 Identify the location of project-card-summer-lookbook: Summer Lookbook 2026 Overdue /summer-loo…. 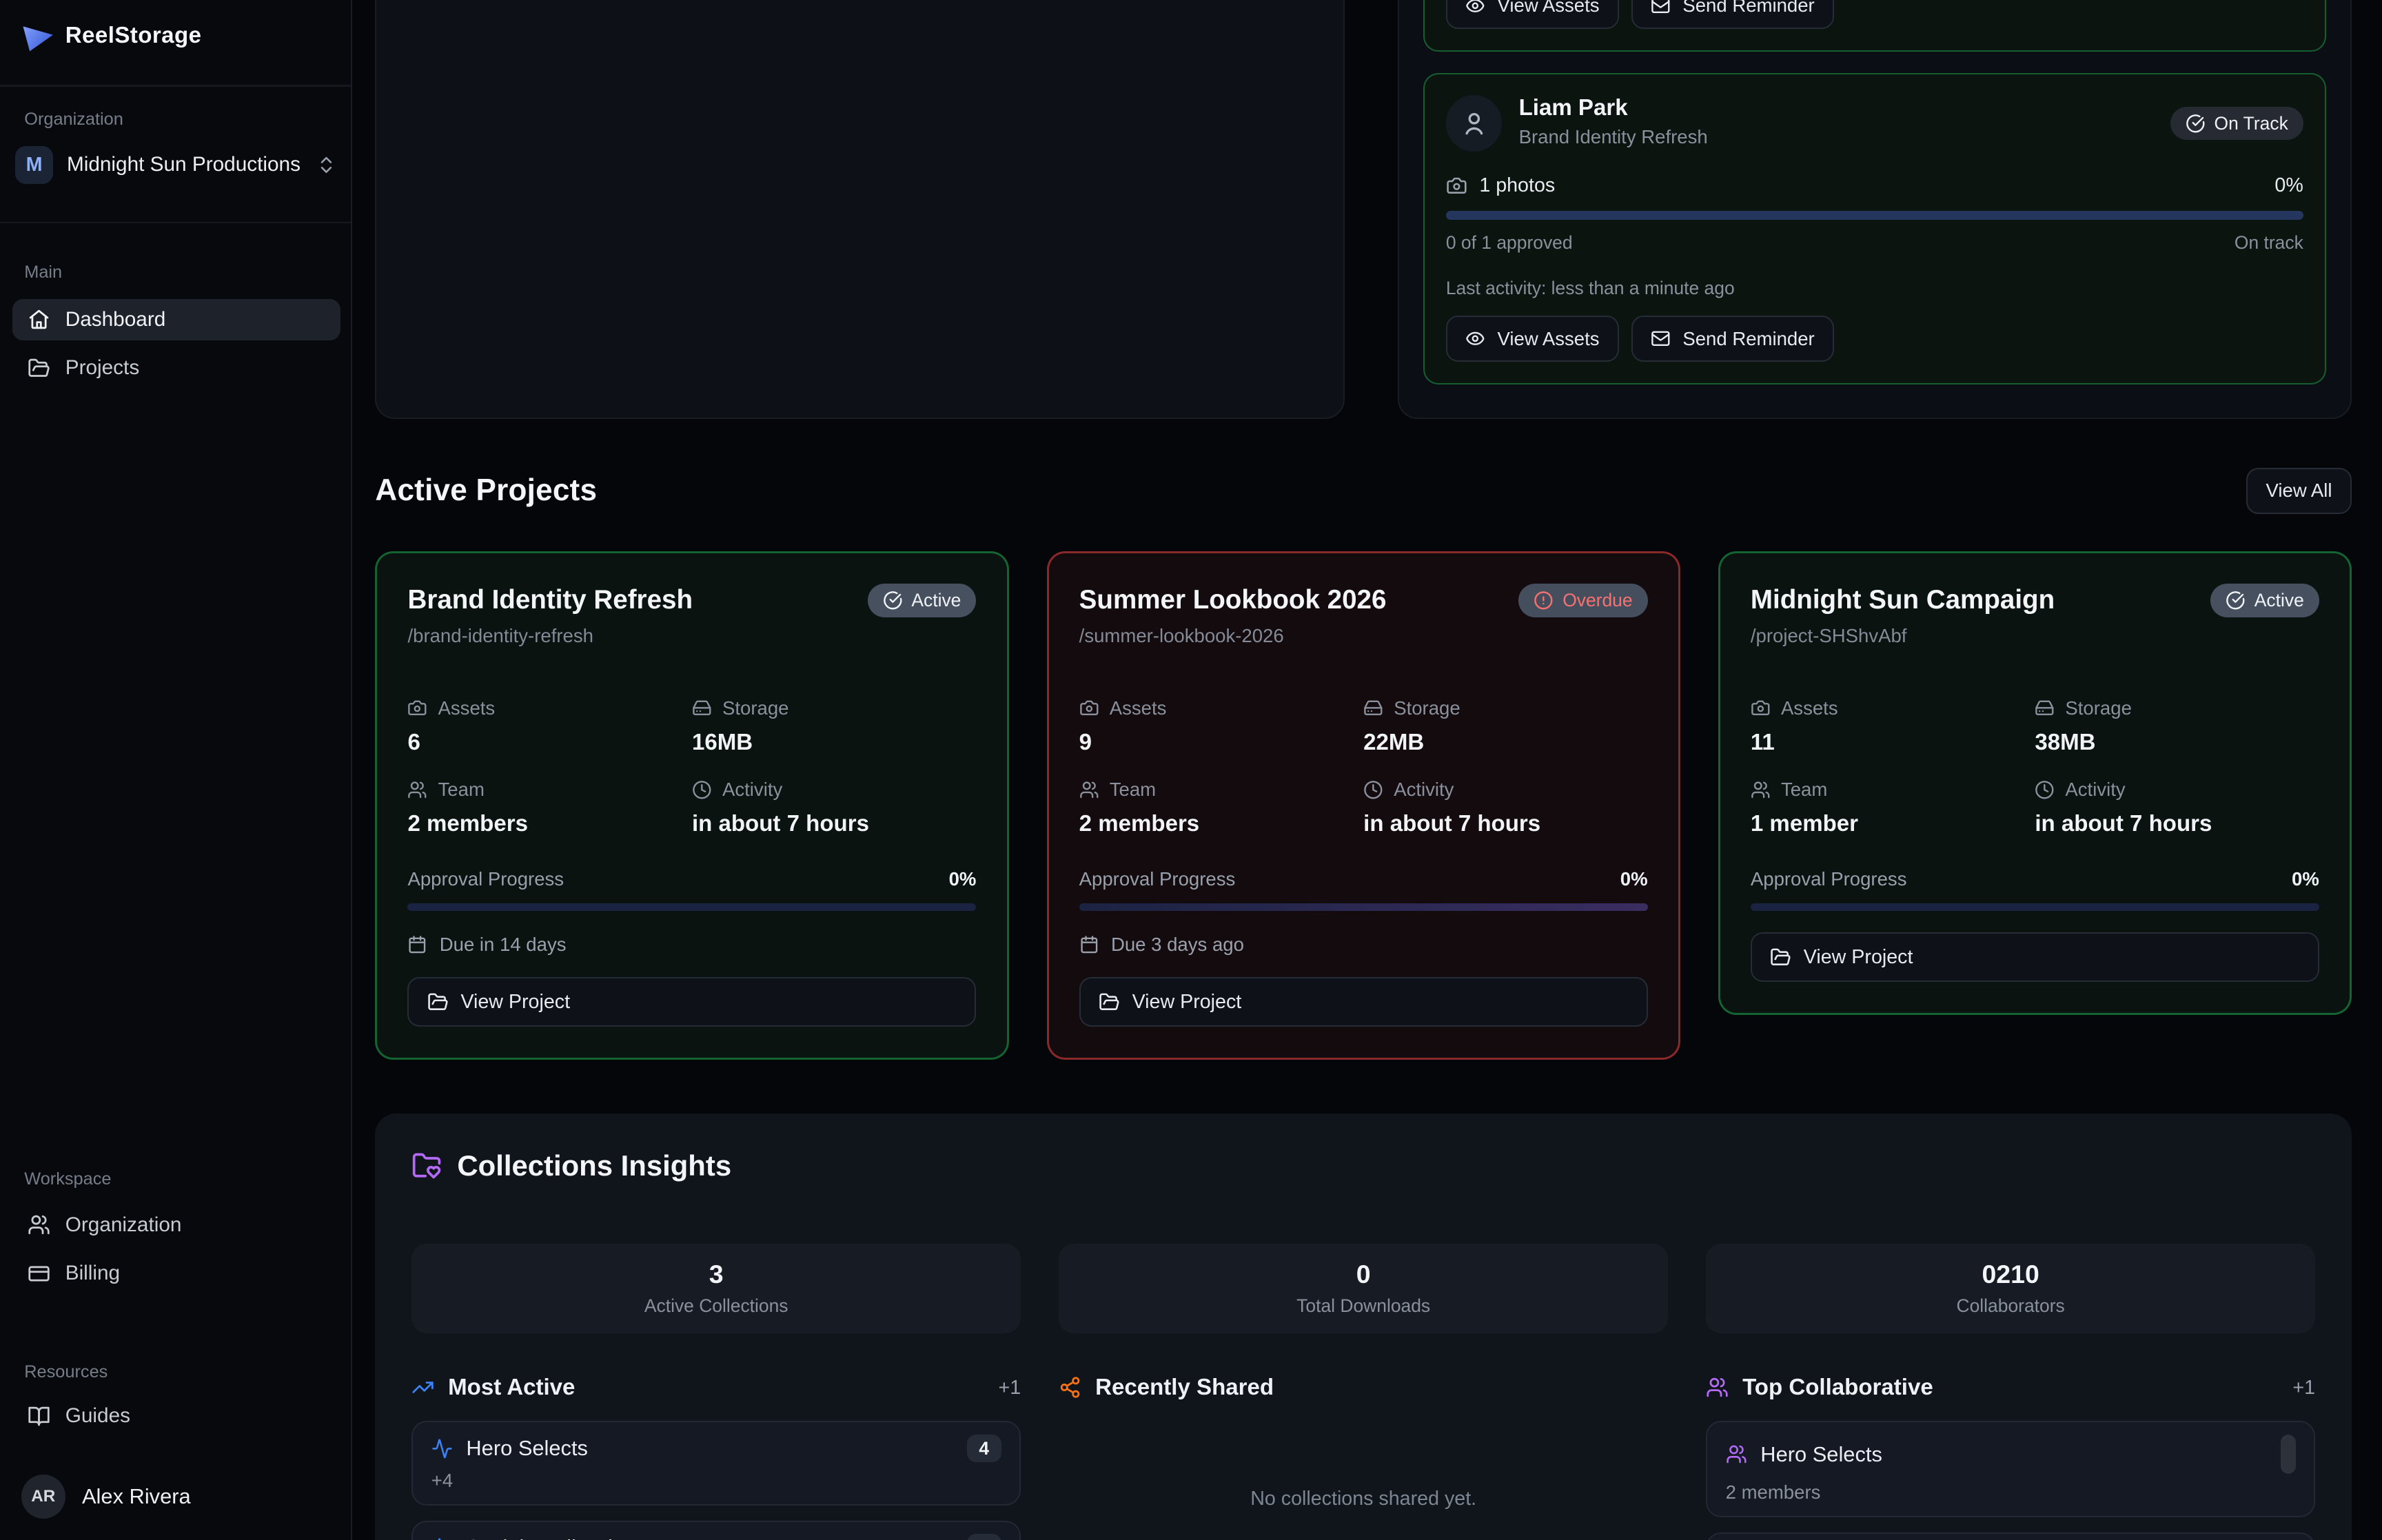
(1363, 805).